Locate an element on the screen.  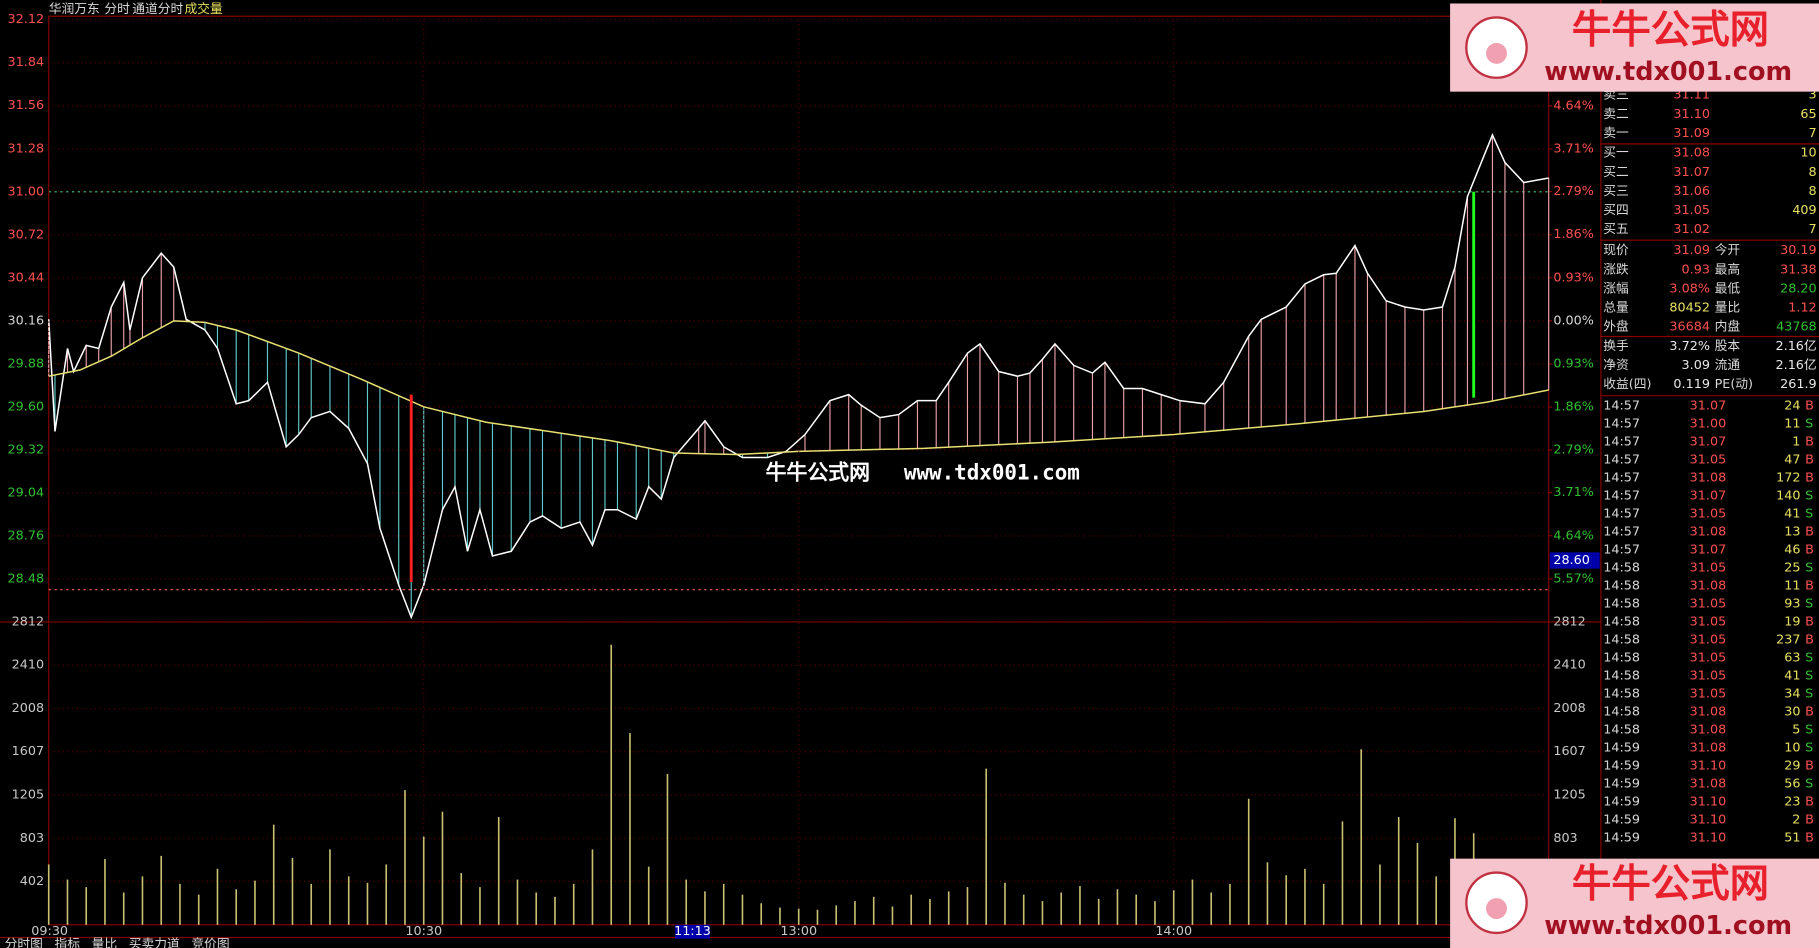
trade-volume: 23 is located at coordinates (1792, 801).